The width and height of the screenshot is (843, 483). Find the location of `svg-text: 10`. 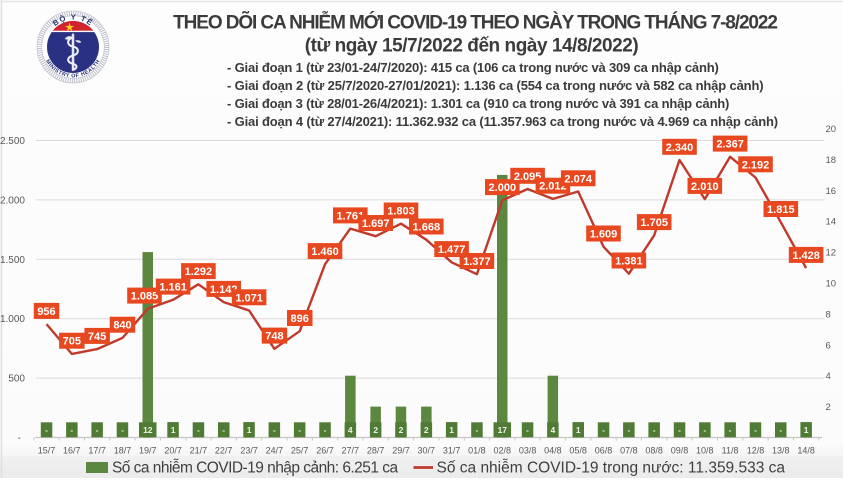

svg-text: 10 is located at coordinates (831, 284).